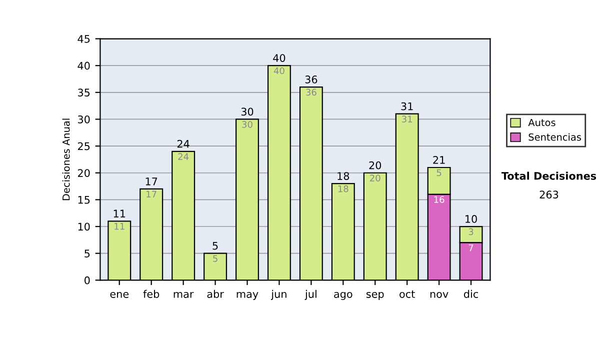  I want to click on data-label: 16, so click(439, 199).